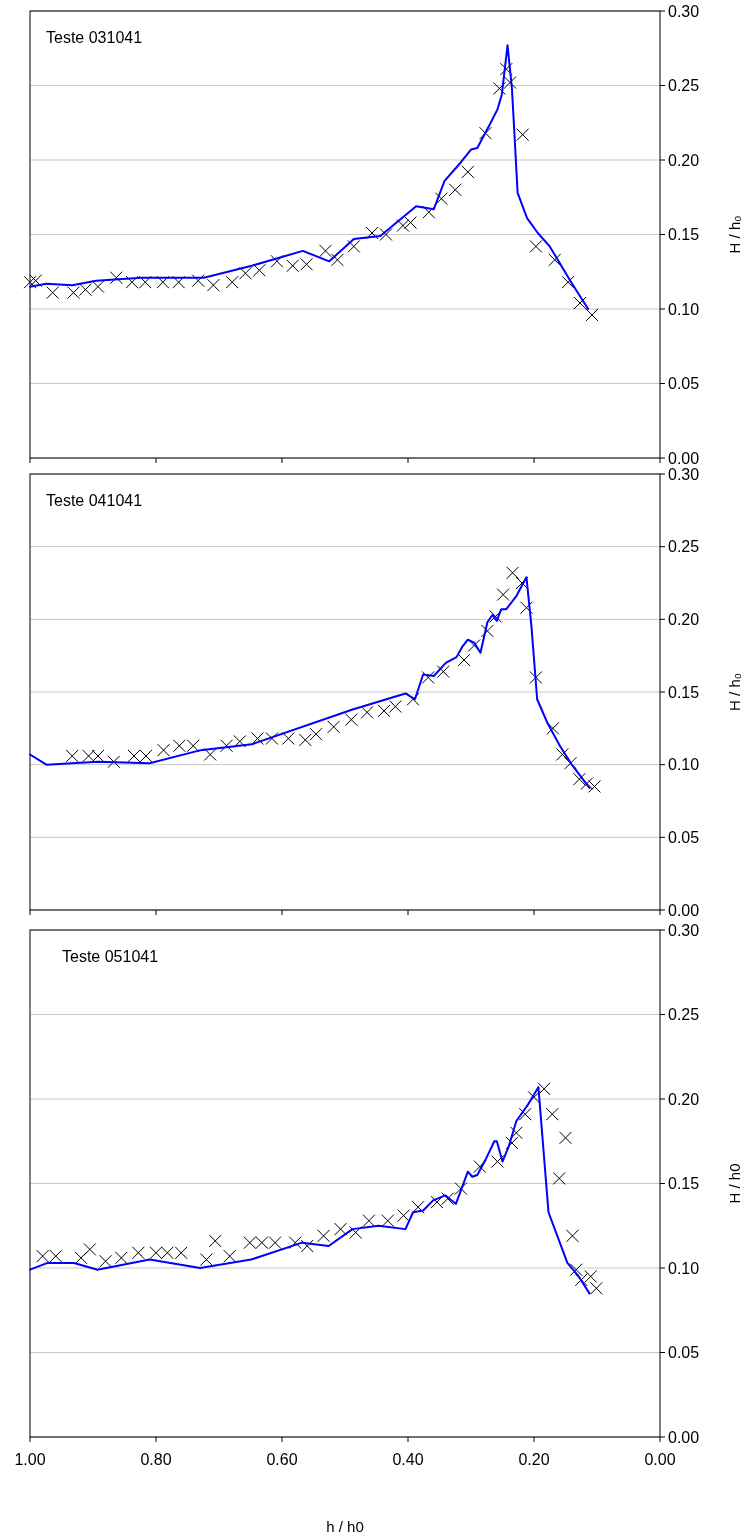  I want to click on y-axis-title: H / h0, so click(734, 1183).